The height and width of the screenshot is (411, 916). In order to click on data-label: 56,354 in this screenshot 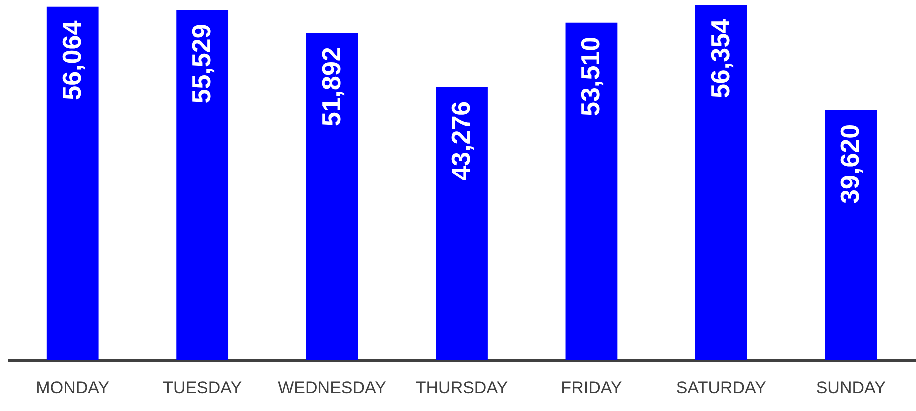, I will do `click(720, 58)`.